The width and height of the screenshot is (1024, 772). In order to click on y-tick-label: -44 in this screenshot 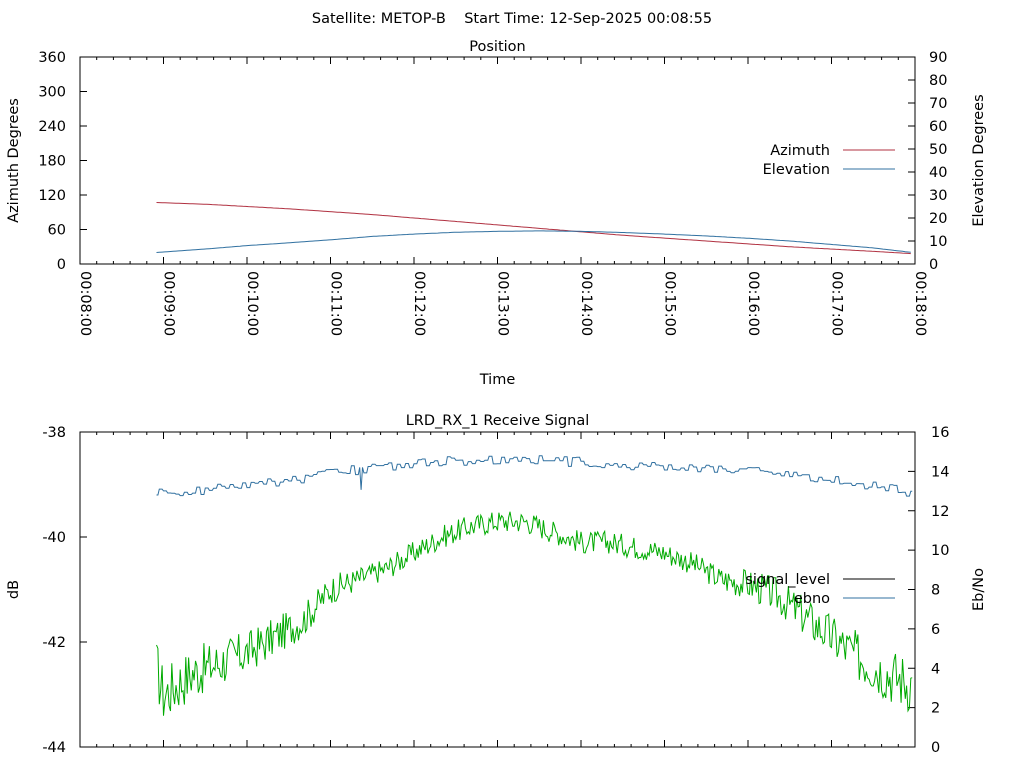, I will do `click(54, 748)`.